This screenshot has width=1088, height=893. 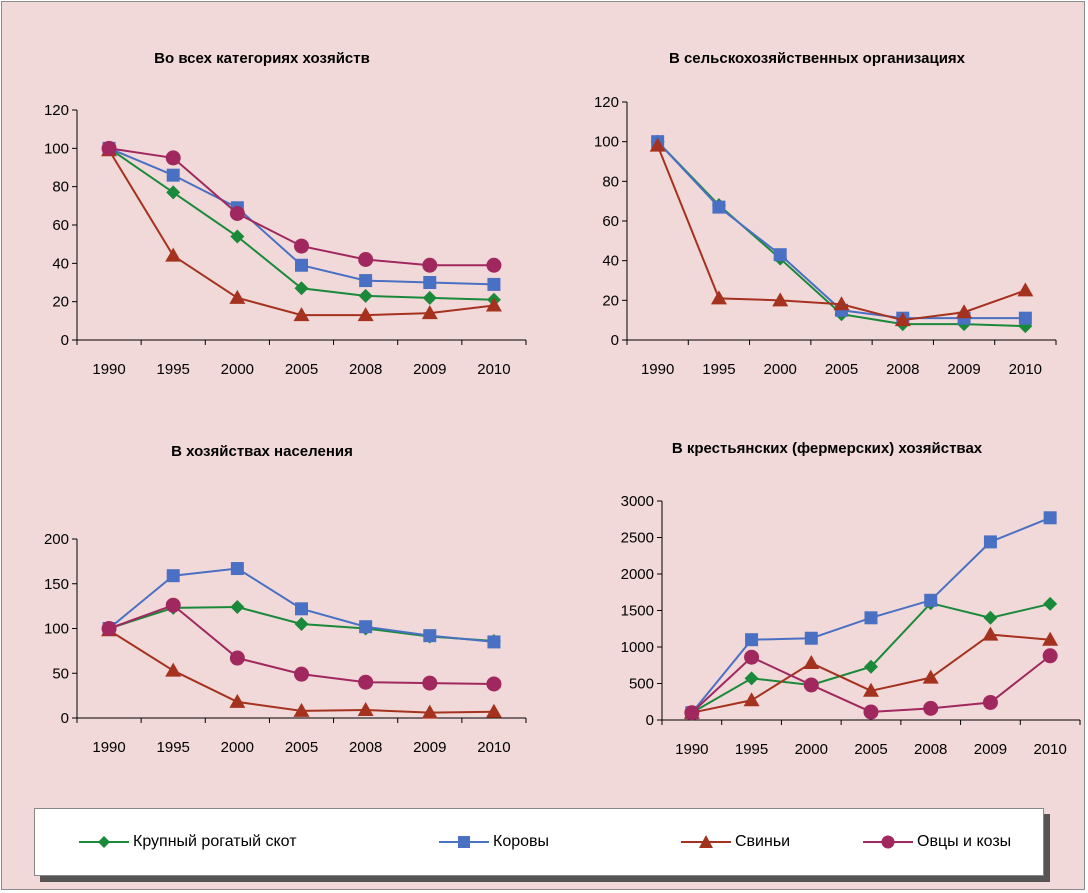 I want to click on chart-title: Во всех категориях хозяйств, so click(x=262, y=58).